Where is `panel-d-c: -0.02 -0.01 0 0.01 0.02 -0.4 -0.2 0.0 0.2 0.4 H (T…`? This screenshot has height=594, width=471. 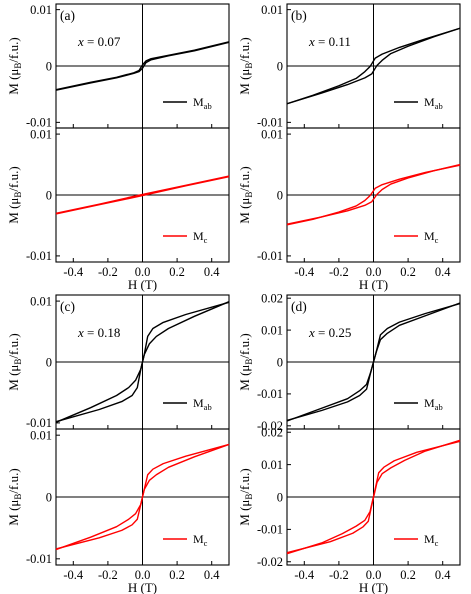 panel-d-c: -0.02 -0.01 0 0.01 0.02 -0.4 -0.2 0.0 0.2 0.4 H (T… is located at coordinates (349, 510).